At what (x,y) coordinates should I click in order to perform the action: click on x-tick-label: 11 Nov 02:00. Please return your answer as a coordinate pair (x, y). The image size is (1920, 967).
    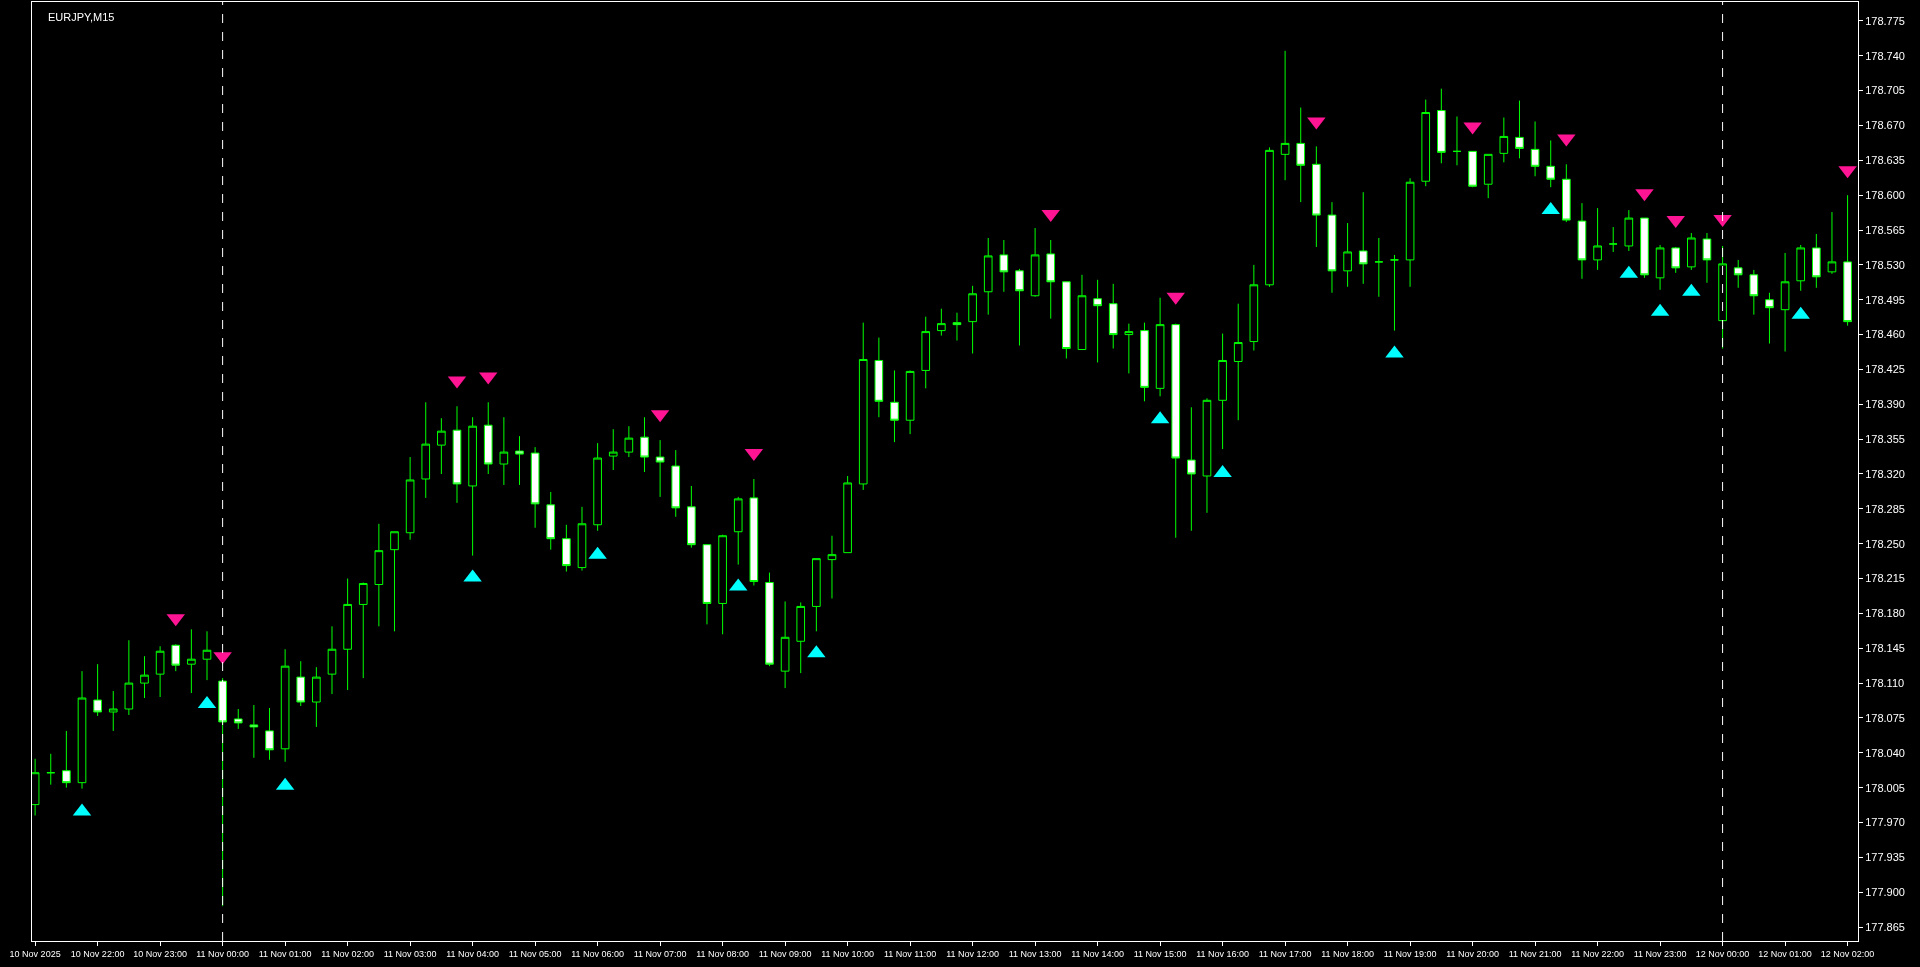
    Looking at the image, I should click on (348, 953).